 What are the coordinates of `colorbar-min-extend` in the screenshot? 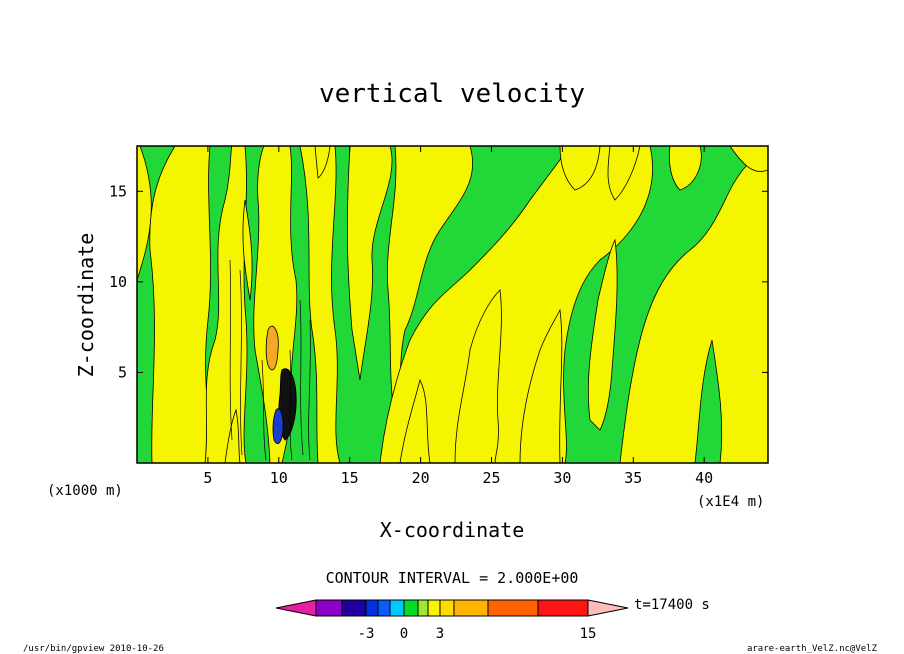 It's located at (296, 608).